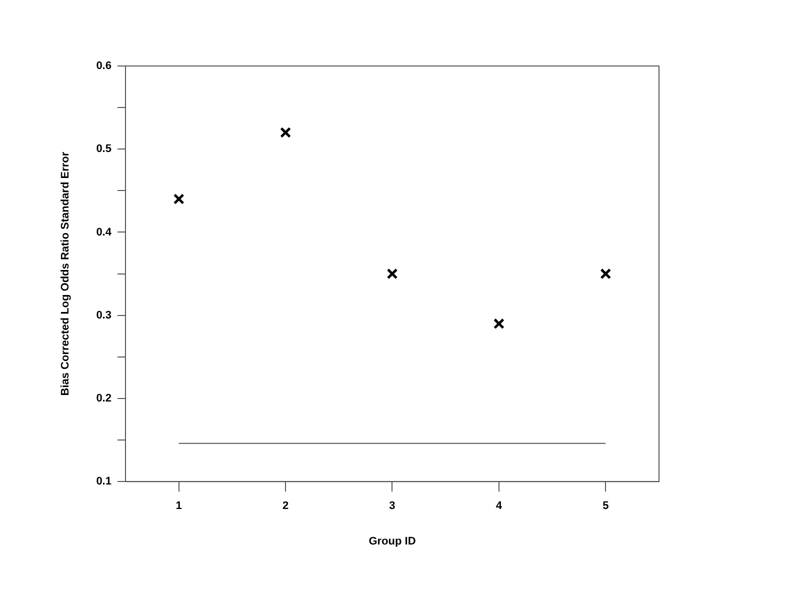  What do you see at coordinates (104, 232) in the screenshot?
I see `y-tick-label: 0.4` at bounding box center [104, 232].